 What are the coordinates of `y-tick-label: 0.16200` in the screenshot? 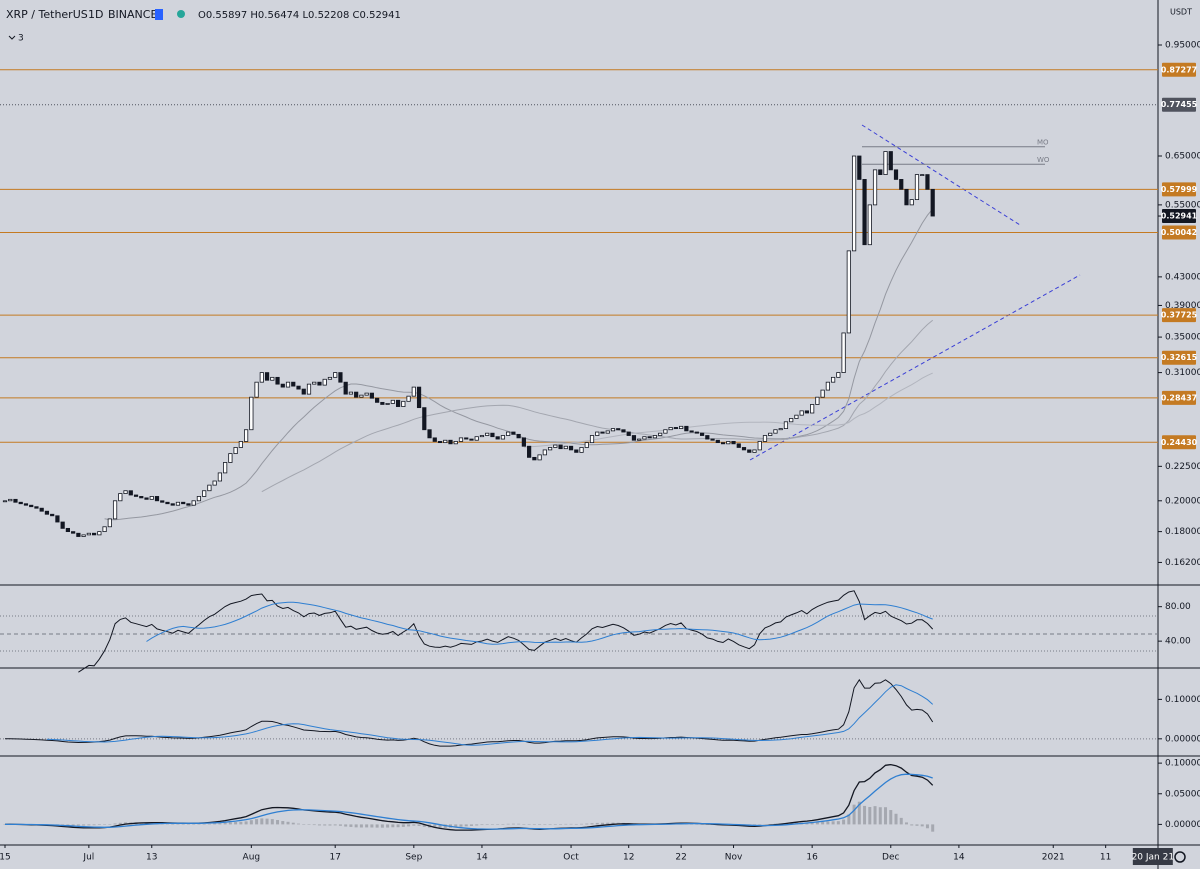 It's located at (1182, 563).